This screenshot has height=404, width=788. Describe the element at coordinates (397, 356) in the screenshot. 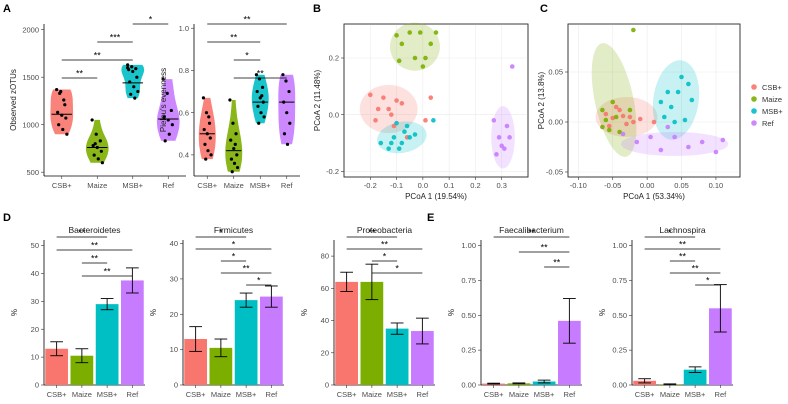

I see `bar-d3` at that location.